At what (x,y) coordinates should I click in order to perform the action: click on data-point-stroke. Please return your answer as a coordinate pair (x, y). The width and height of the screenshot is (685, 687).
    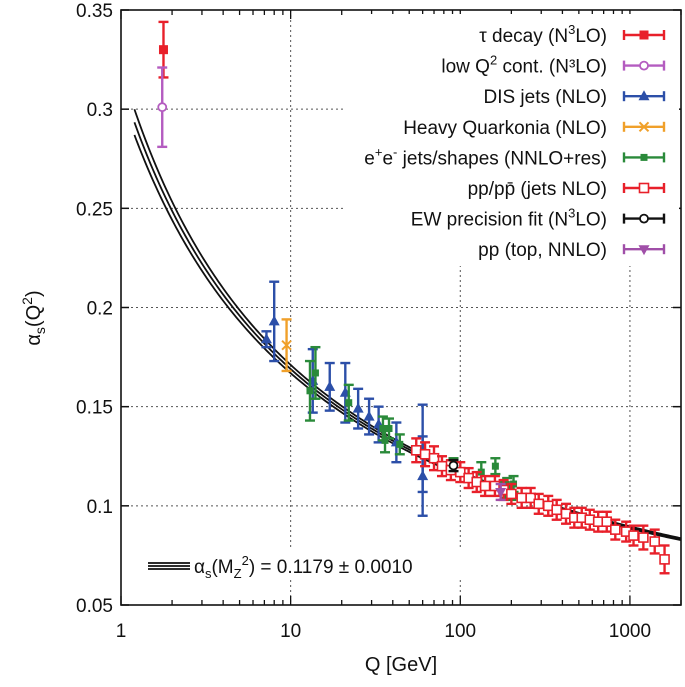
    Looking at the image, I should click on (286, 345).